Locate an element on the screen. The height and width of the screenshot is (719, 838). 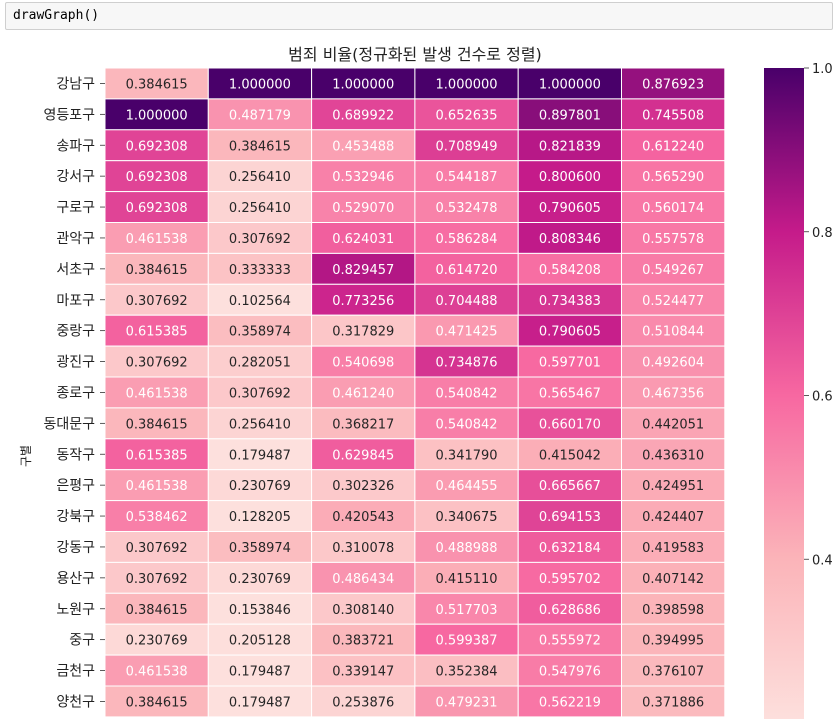
cell-value-label: 0.333333 is located at coordinates (260, 270).